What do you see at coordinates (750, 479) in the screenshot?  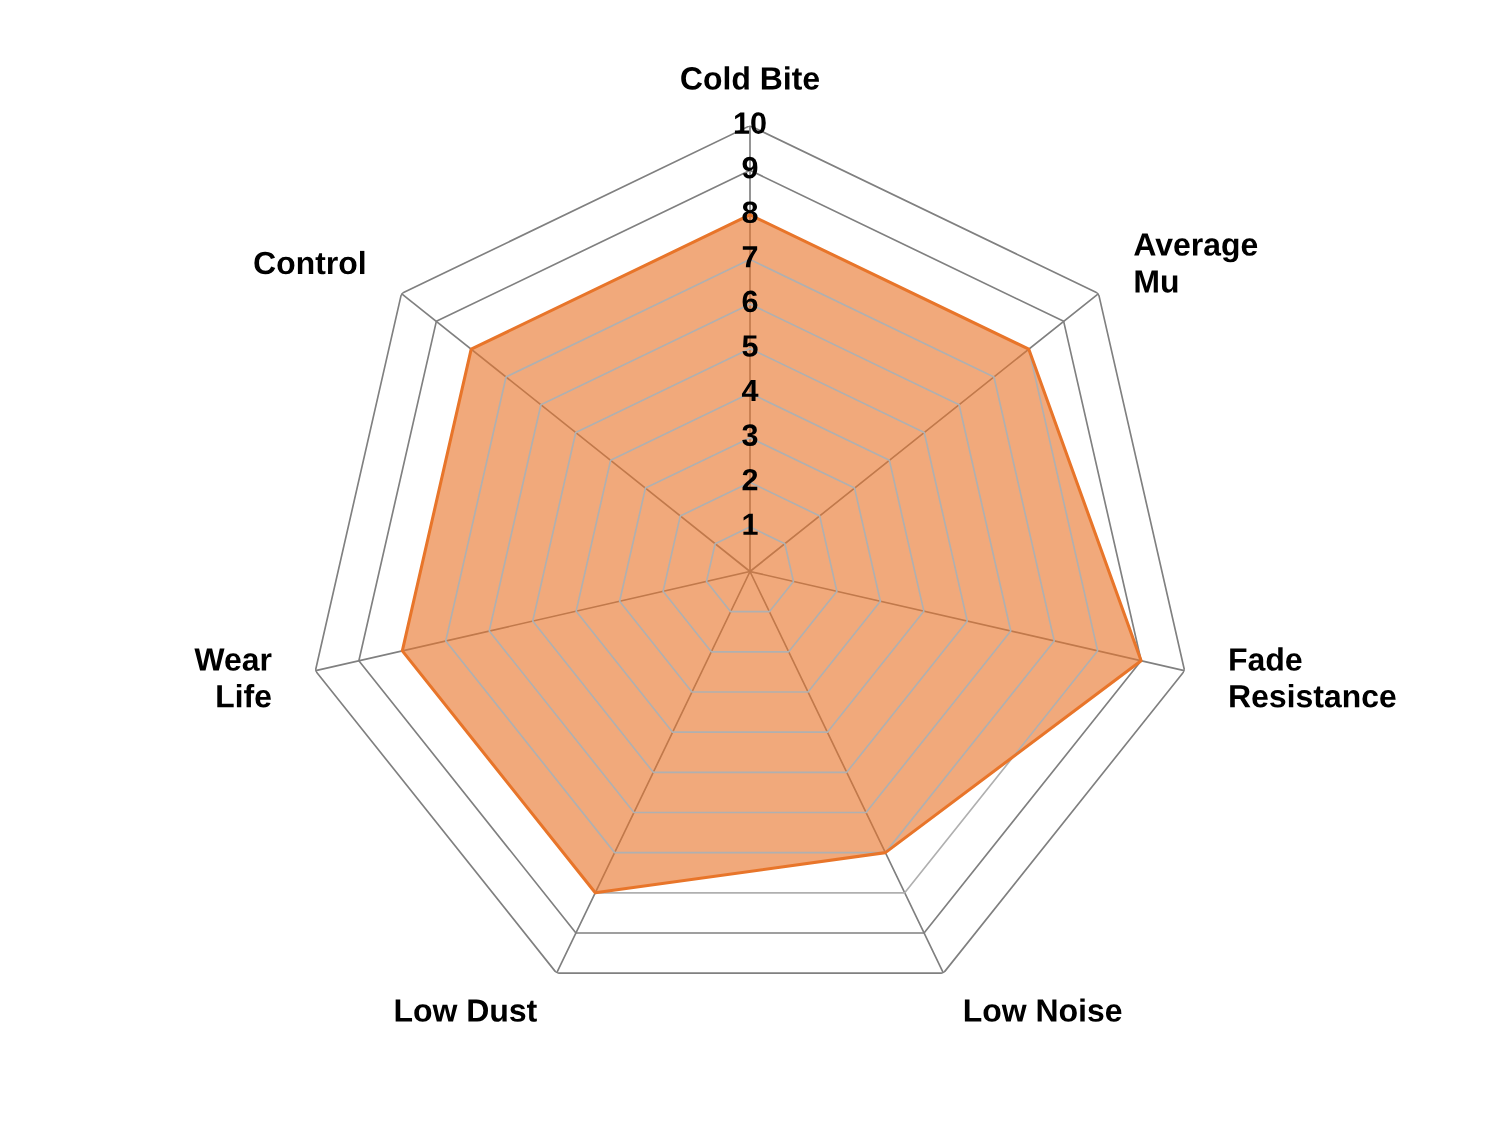 I see `y-tick-label: 2` at bounding box center [750, 479].